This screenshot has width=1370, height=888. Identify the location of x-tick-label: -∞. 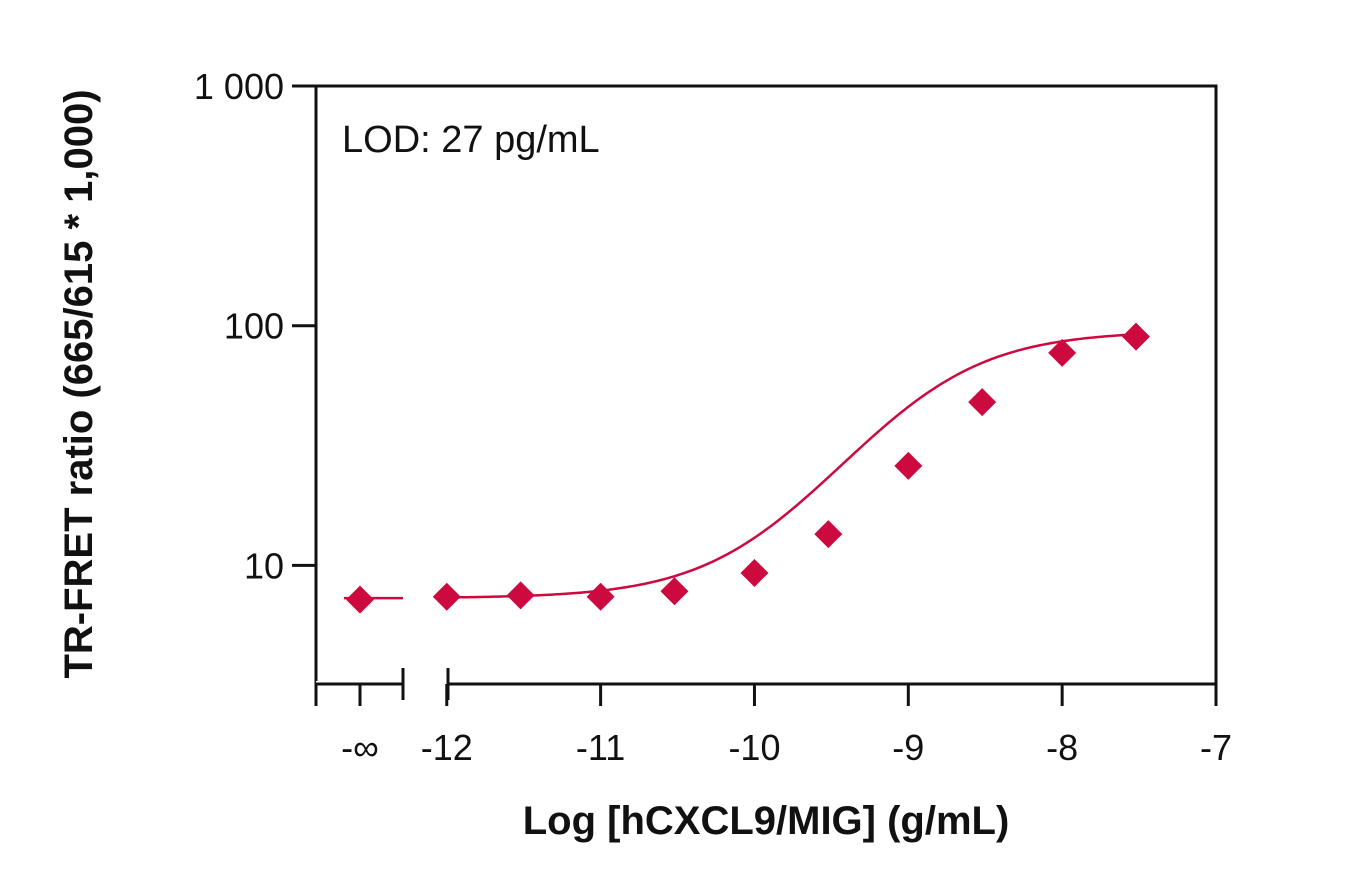
(360, 747).